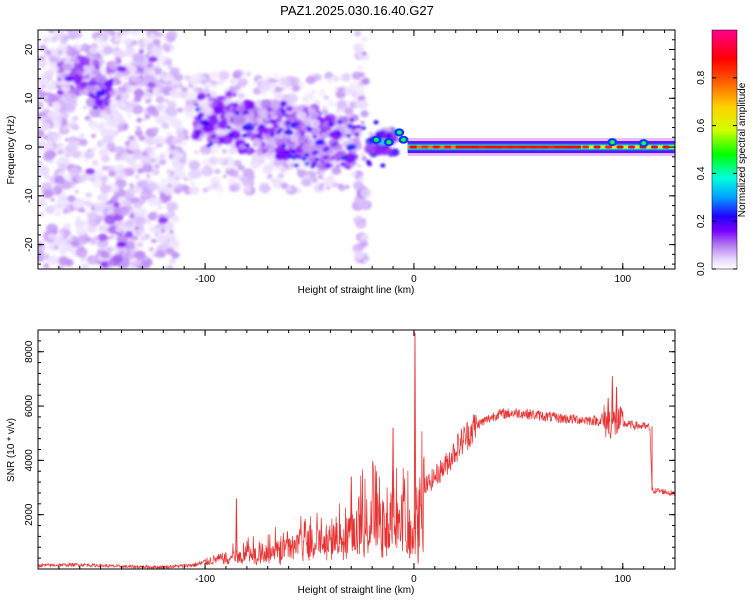 The image size is (750, 600). I want to click on colorbar-tick-label: 0.6, so click(701, 125).